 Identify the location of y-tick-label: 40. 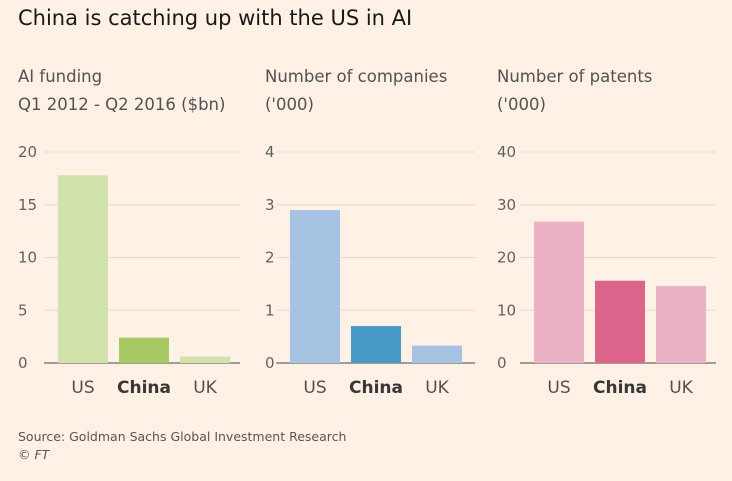
(506, 152).